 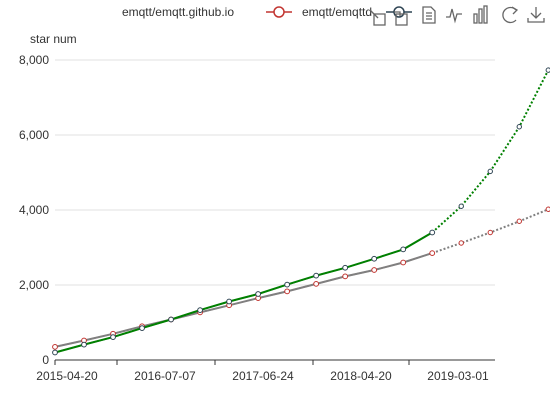 I want to click on x-tick-label: 2015-04-20, so click(x=67, y=376).